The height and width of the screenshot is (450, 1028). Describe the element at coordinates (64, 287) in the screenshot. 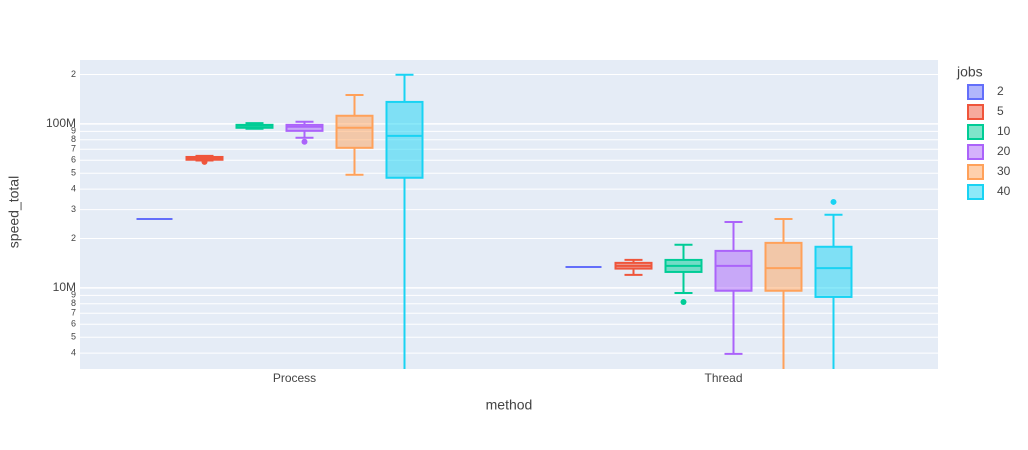

I see `y-tick-label: 10M` at that location.